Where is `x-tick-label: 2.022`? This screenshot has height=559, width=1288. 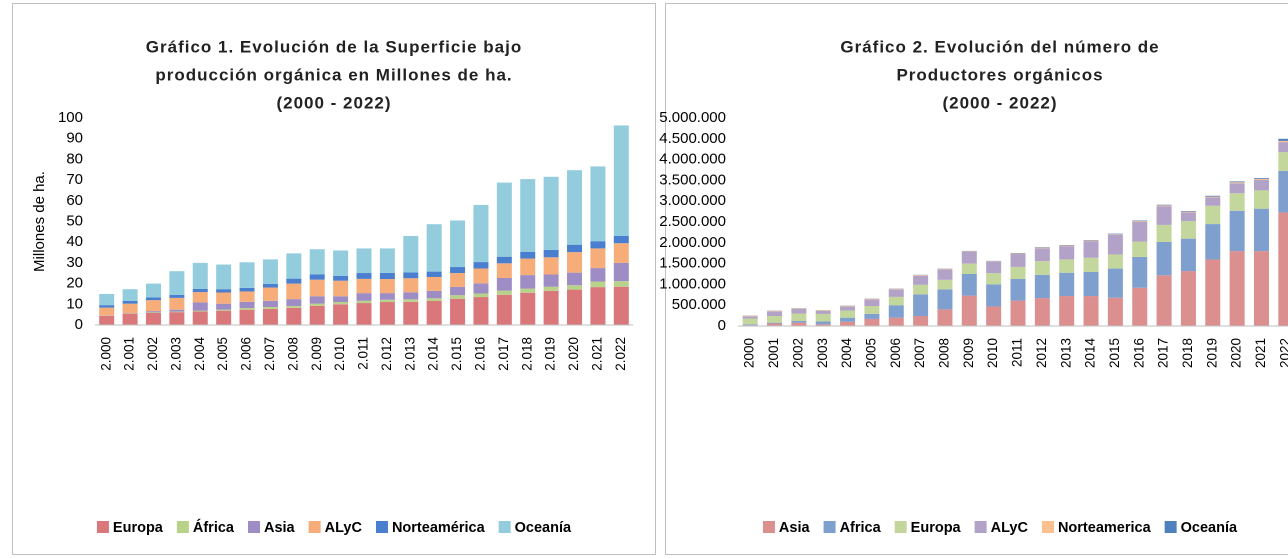
x-tick-label: 2.022 is located at coordinates (620, 354).